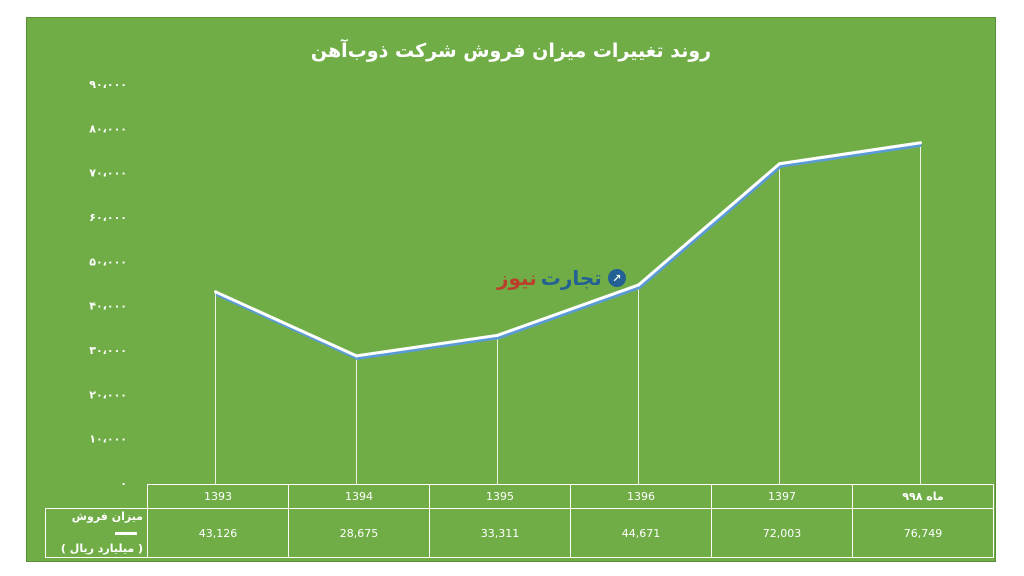  Describe the element at coordinates (108, 350) in the screenshot. I see `y-tick-label: ۳۰،۰۰۰` at that location.